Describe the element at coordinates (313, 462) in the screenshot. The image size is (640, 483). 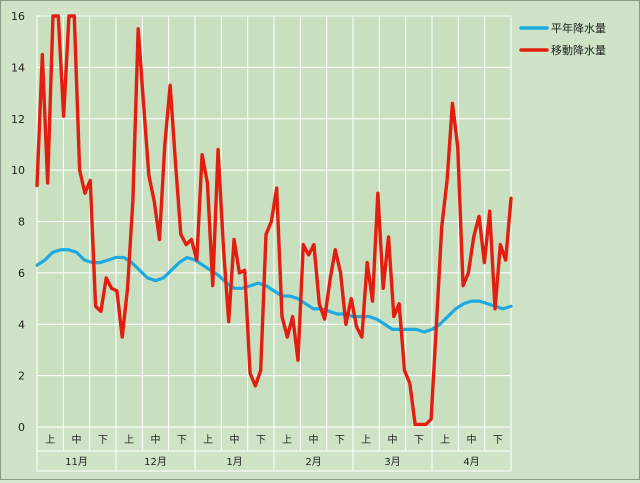
I see `month-label: 2月` at that location.